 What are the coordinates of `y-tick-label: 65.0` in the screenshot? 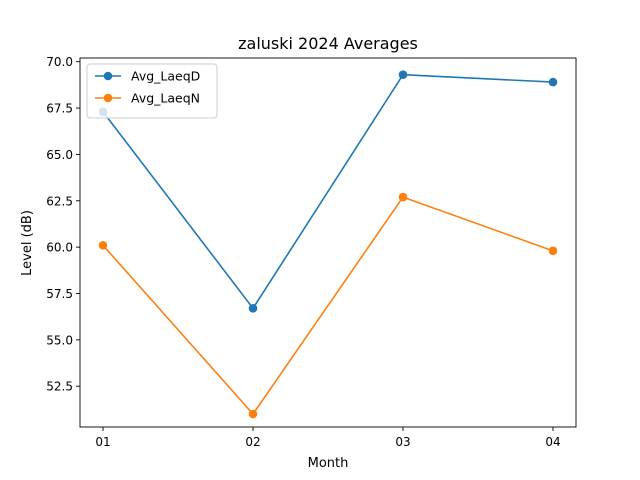 It's located at (59, 155).